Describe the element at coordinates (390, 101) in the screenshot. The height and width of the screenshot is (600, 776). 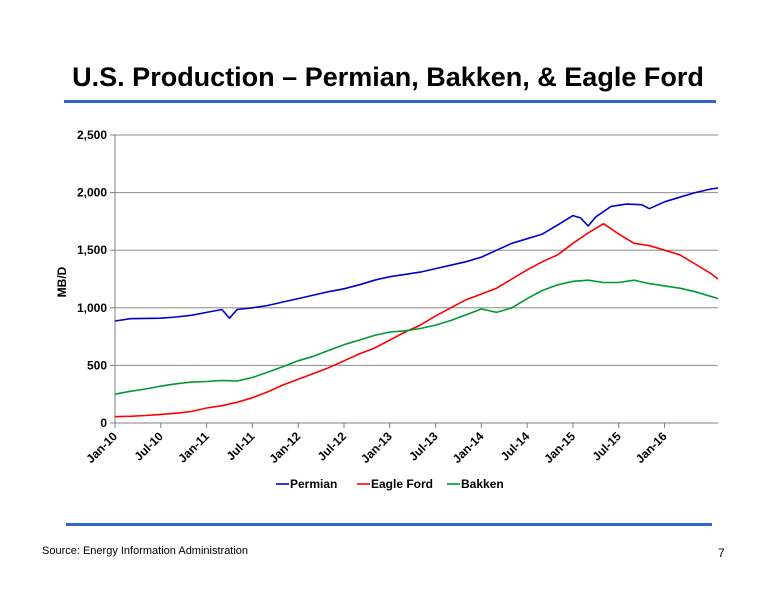
I see `title-divider` at that location.